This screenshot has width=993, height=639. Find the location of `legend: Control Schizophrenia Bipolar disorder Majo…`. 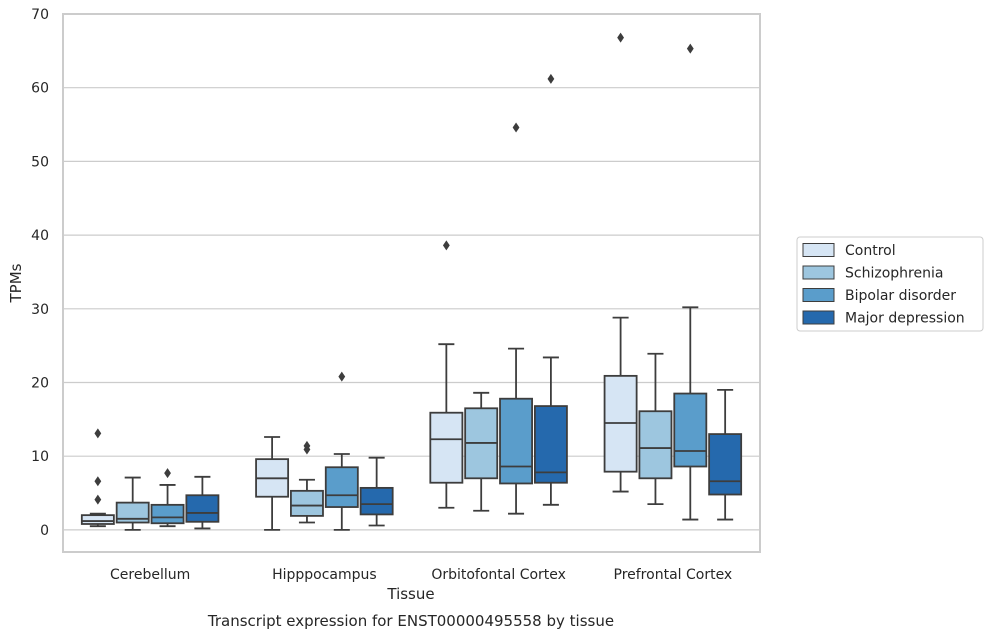

legend: Control Schizophrenia Bipolar disorder Majo… is located at coordinates (890, 284).